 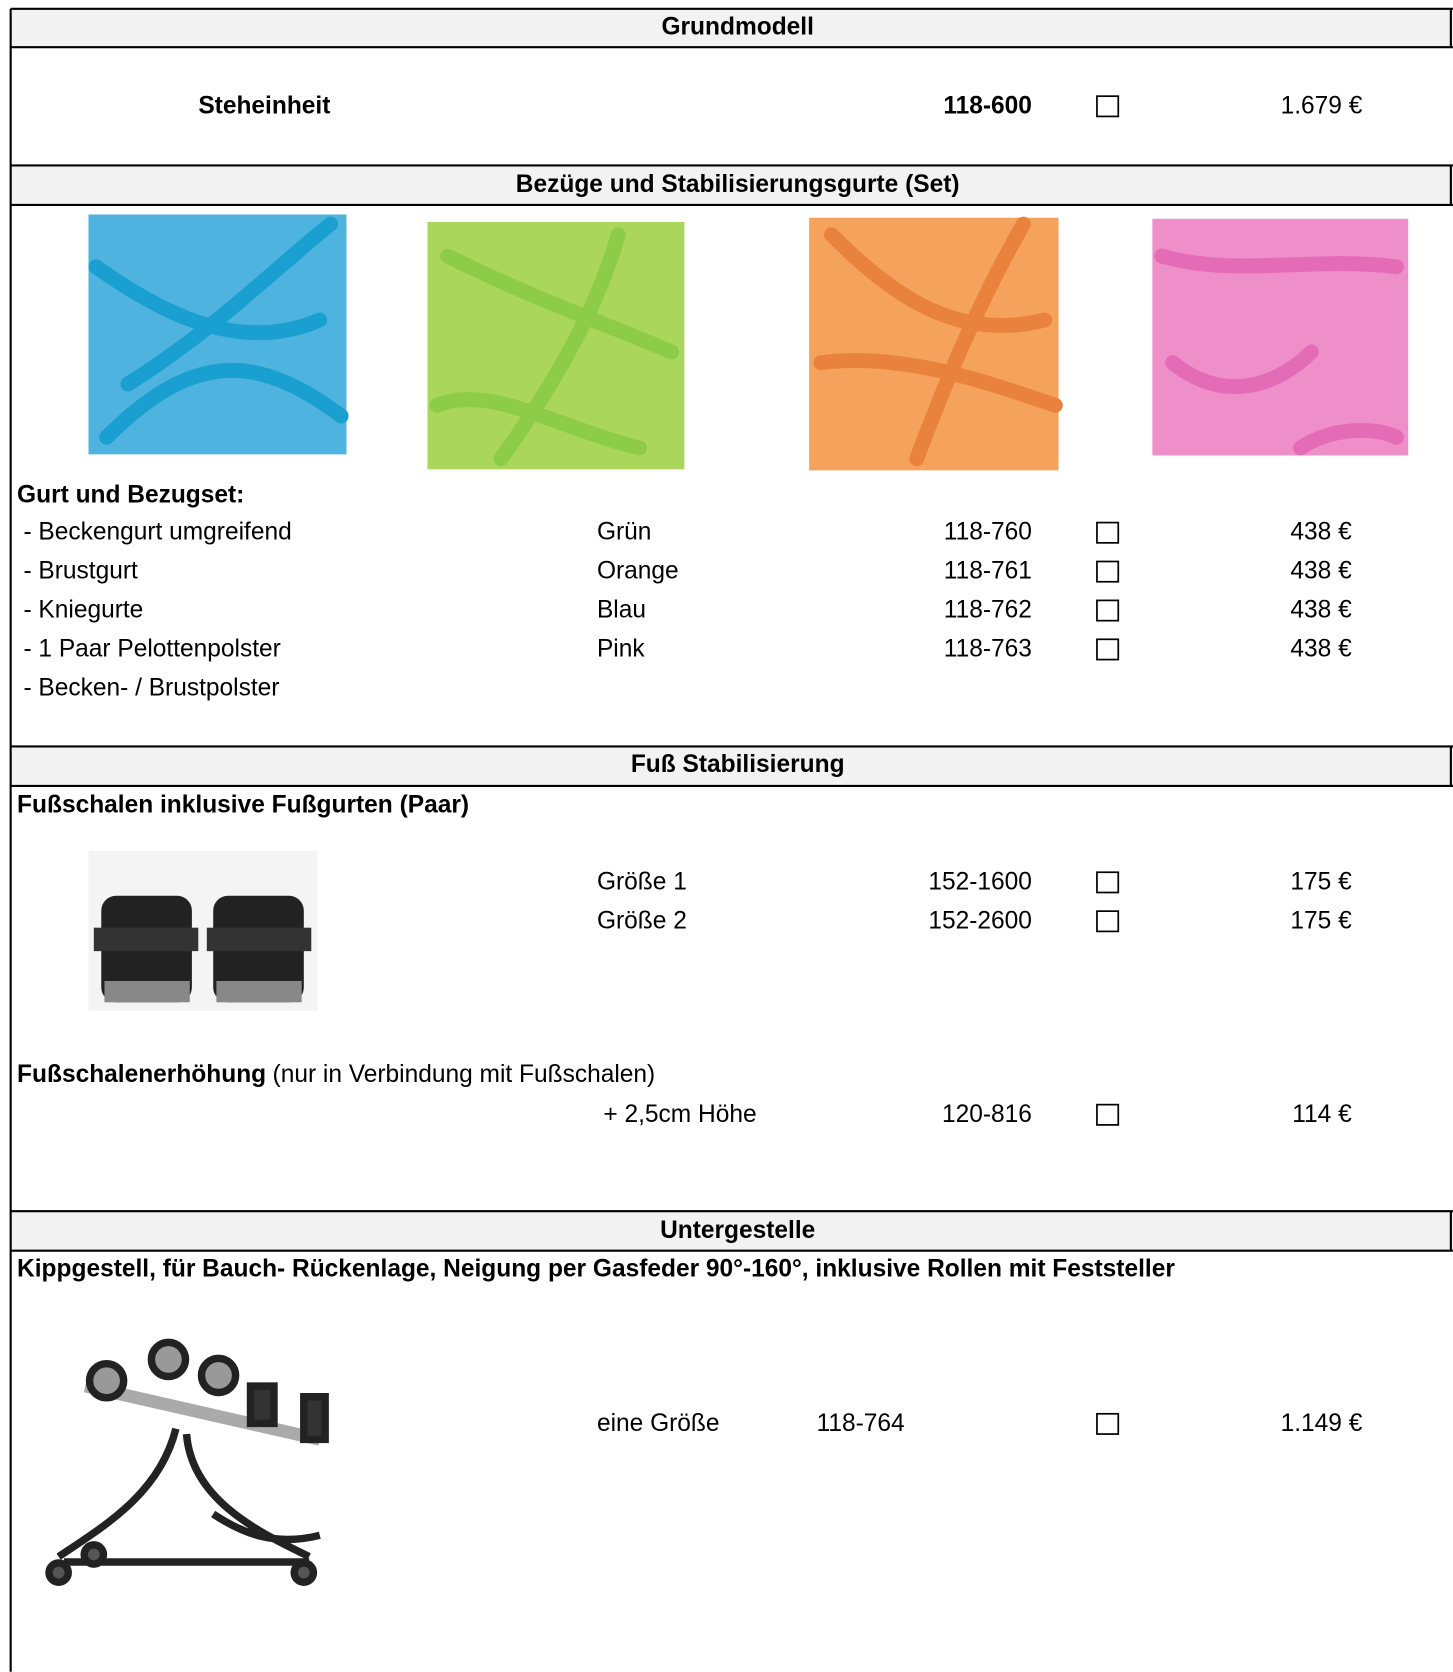 I want to click on price: 114 €, so click(x=1322, y=1114).